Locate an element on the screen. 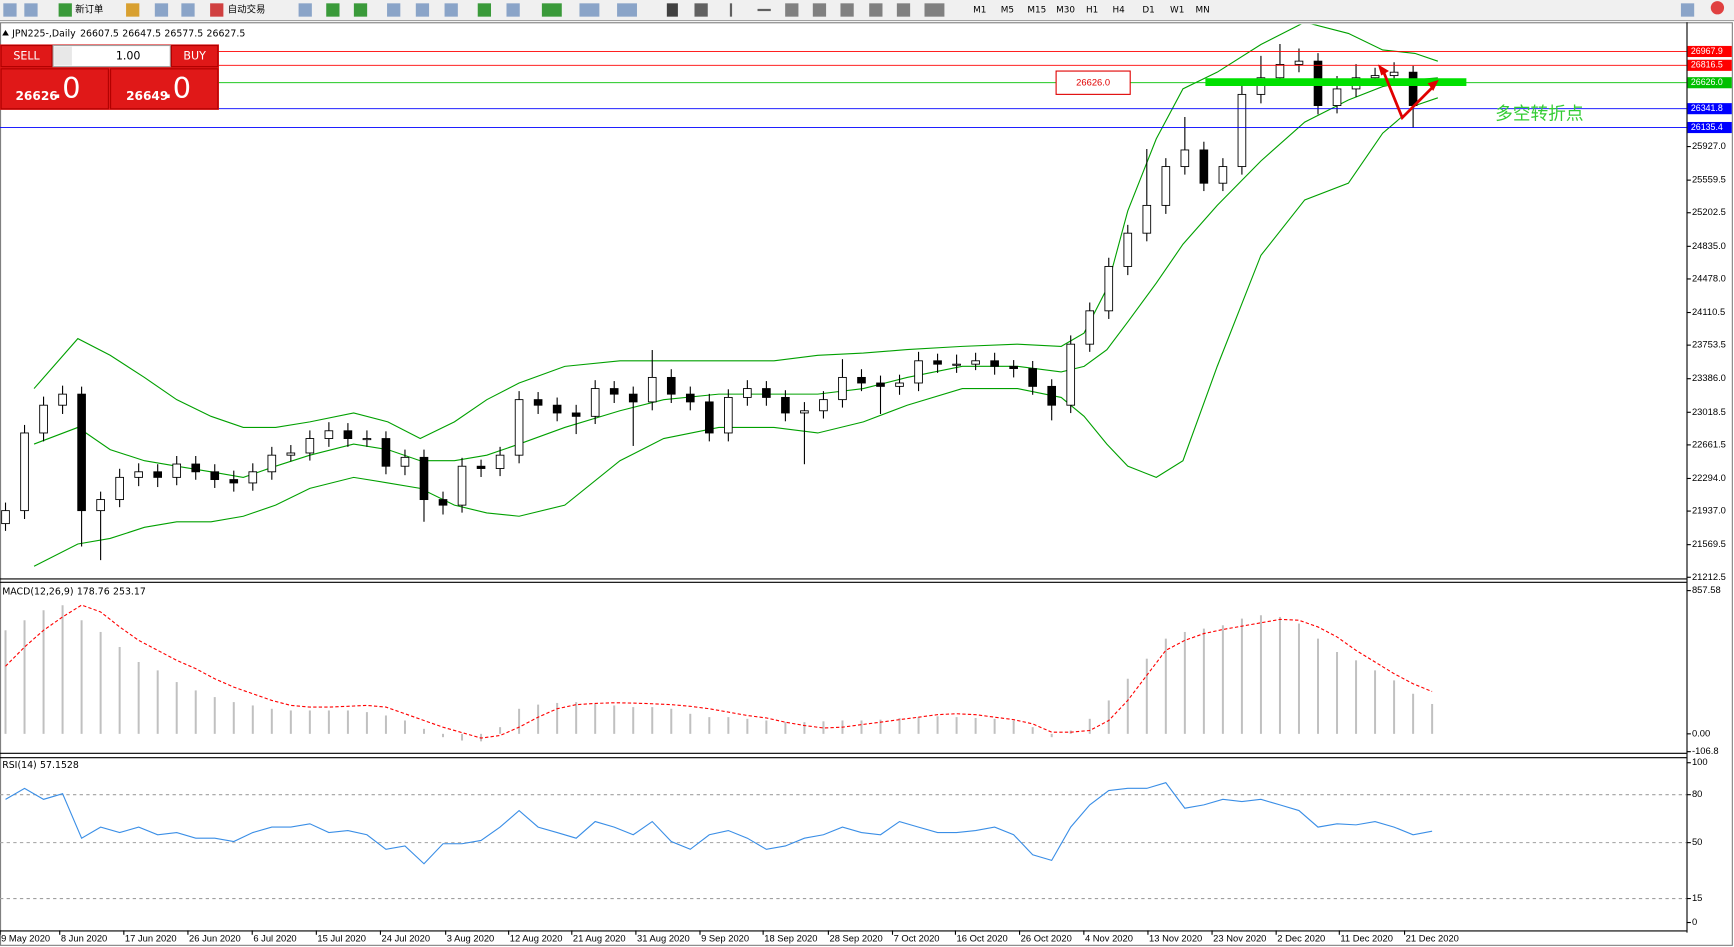 Image resolution: width=1734 pixels, height=947 pixels. sell-label: SELL is located at coordinates (26, 56).